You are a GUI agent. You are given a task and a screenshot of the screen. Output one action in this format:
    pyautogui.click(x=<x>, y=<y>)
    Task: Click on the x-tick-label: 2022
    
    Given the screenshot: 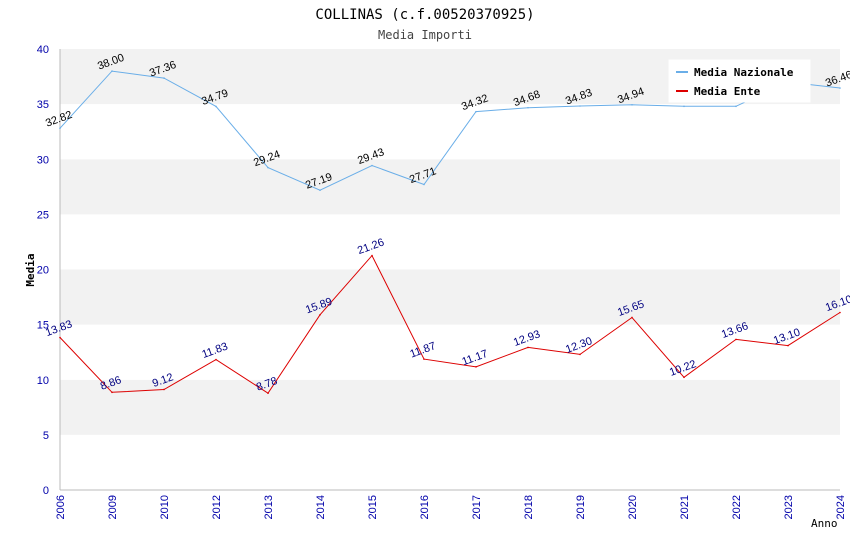 What is the action you would take?
    pyautogui.click(x=737, y=507)
    